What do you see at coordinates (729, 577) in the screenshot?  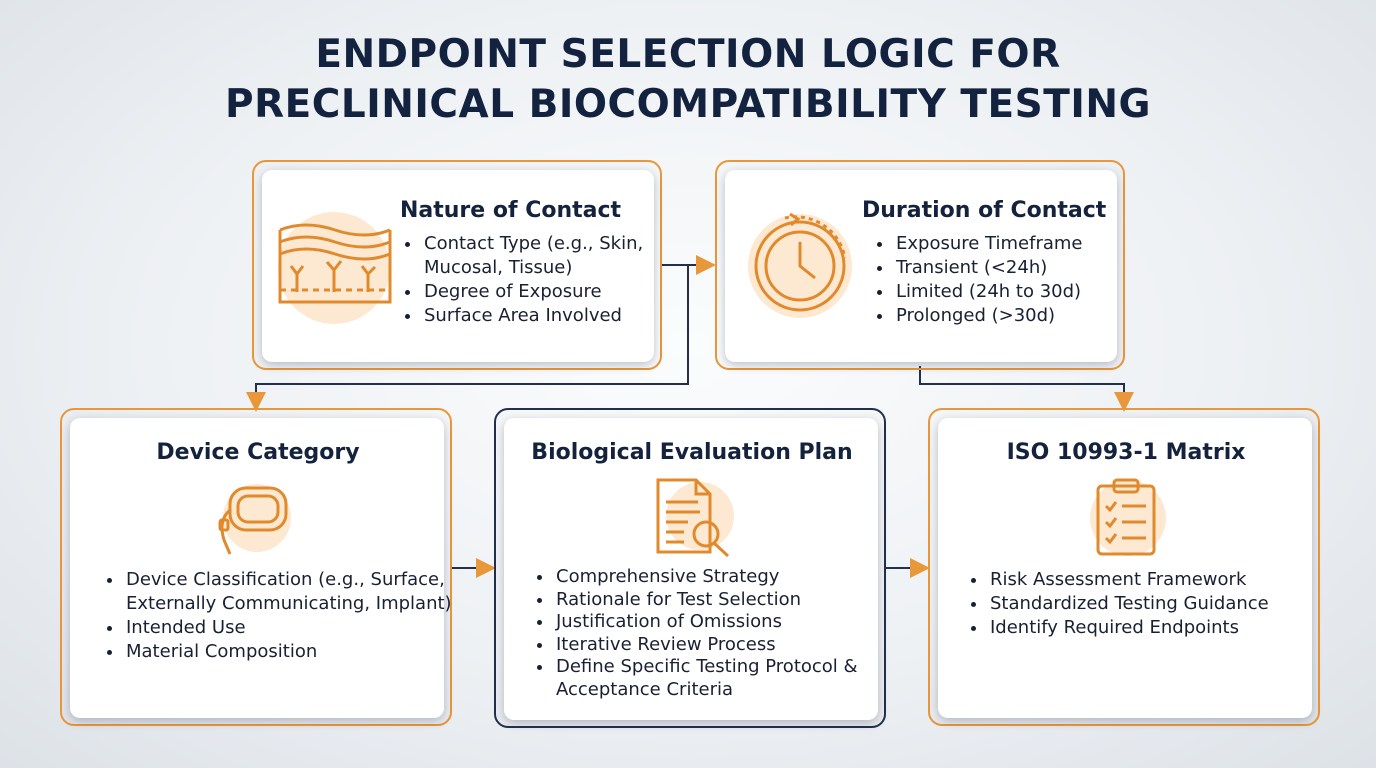 I see `bullet: Comprehensive Strategy` at bounding box center [729, 577].